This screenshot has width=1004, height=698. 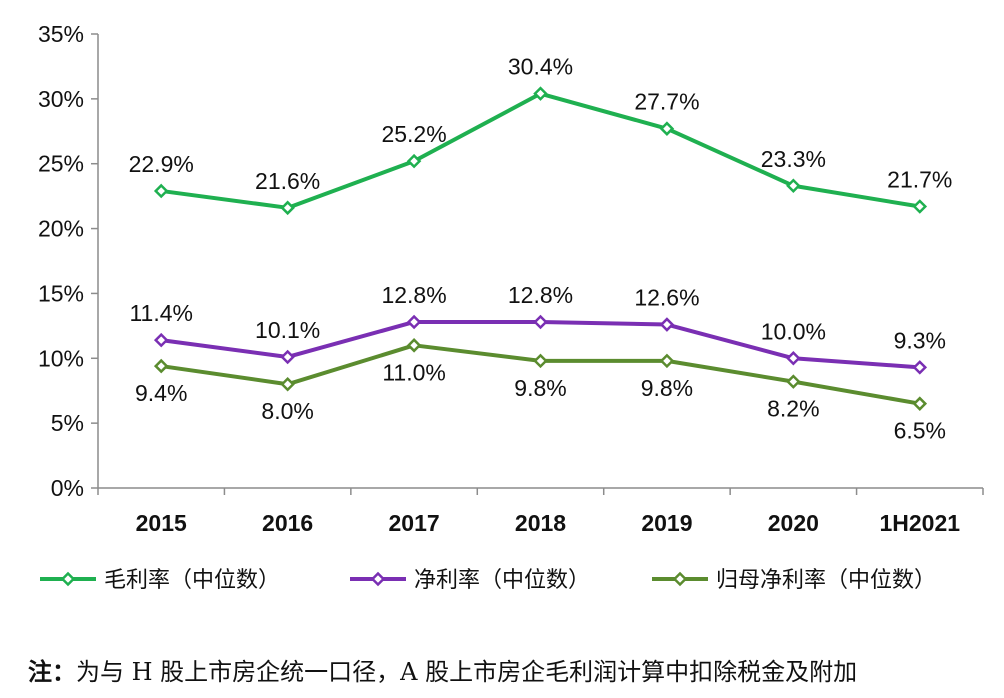 What do you see at coordinates (61, 164) in the screenshot?
I see `y-tick-label: 25%` at bounding box center [61, 164].